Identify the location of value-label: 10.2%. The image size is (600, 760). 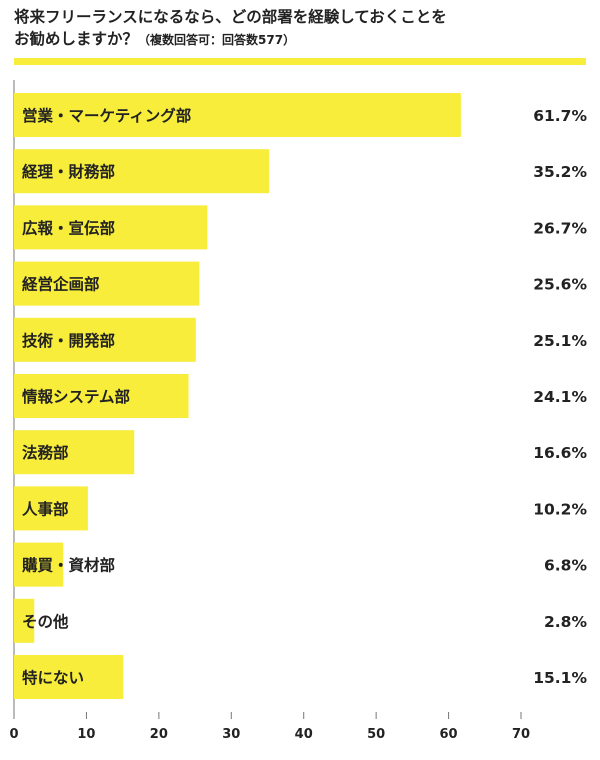
(560, 509).